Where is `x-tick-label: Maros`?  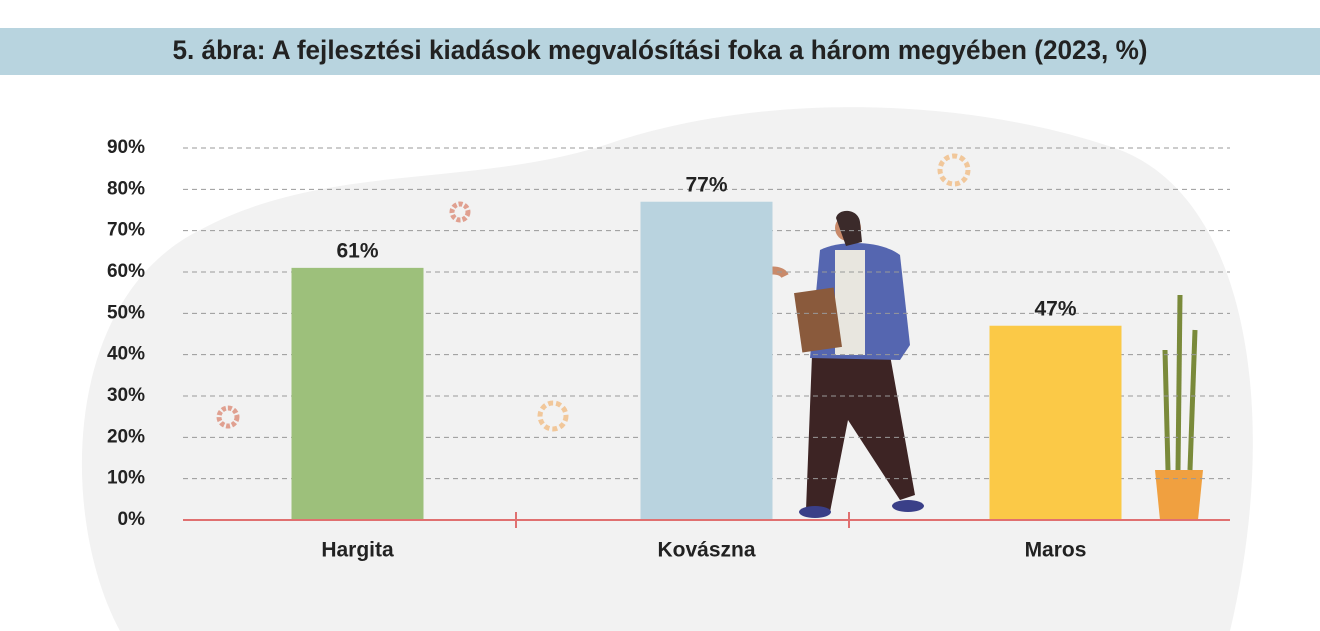 x-tick-label: Maros is located at coordinates (1056, 550).